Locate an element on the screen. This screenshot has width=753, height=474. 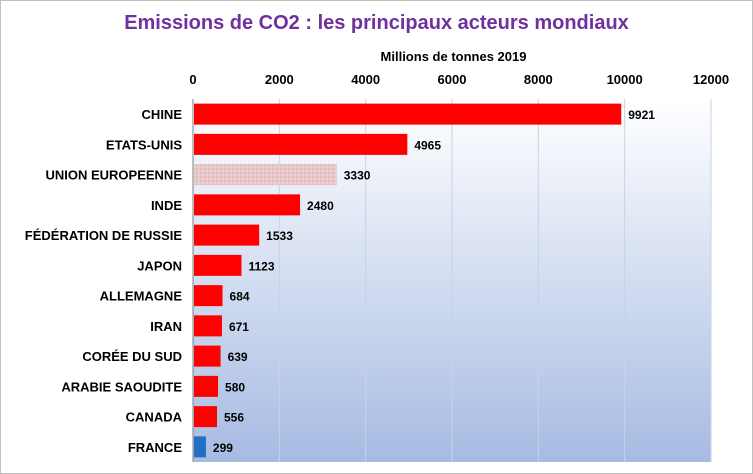
x-tick-label: 2000 is located at coordinates (279, 79).